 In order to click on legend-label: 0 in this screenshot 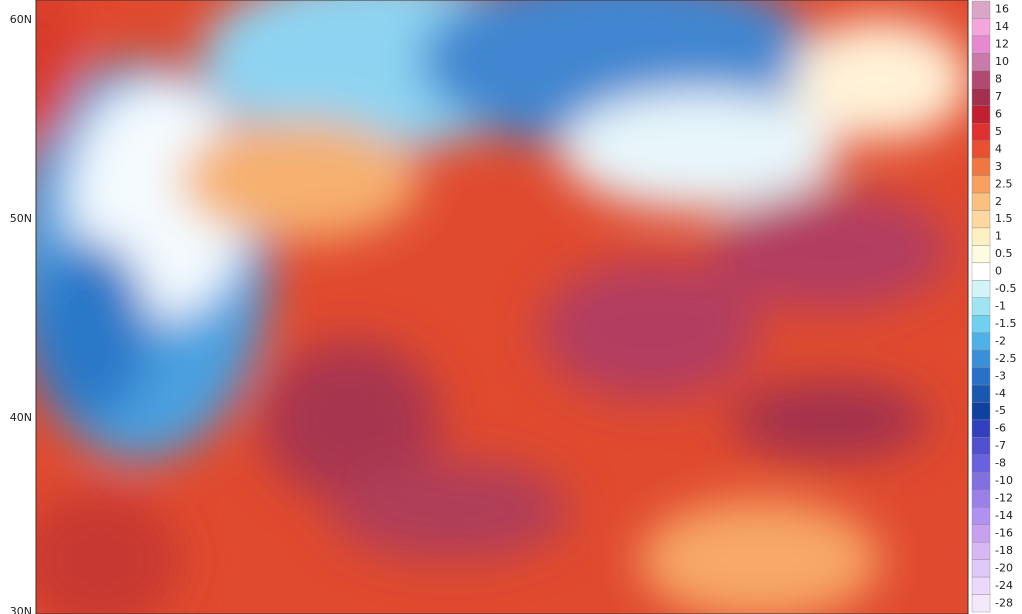, I will do `click(998, 271)`.